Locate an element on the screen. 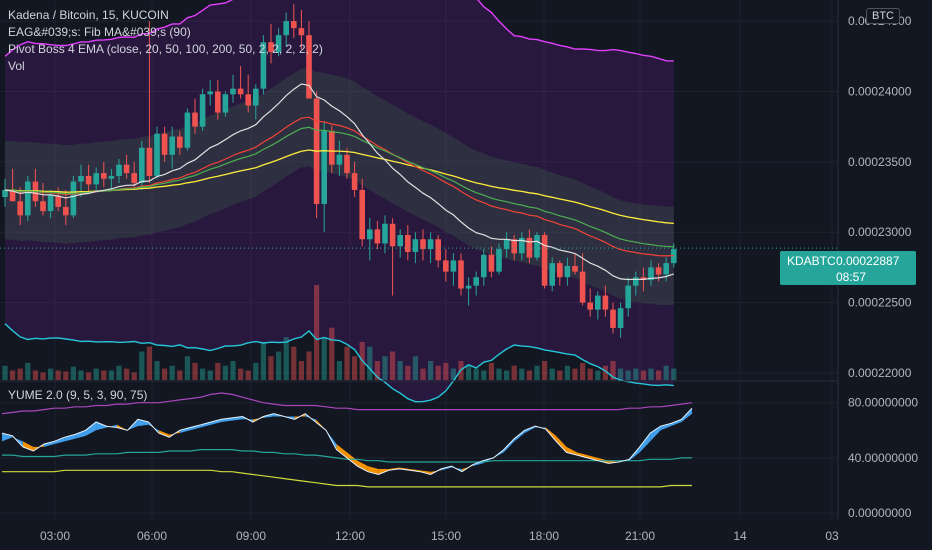  indicator-volume: Vol is located at coordinates (16, 66).